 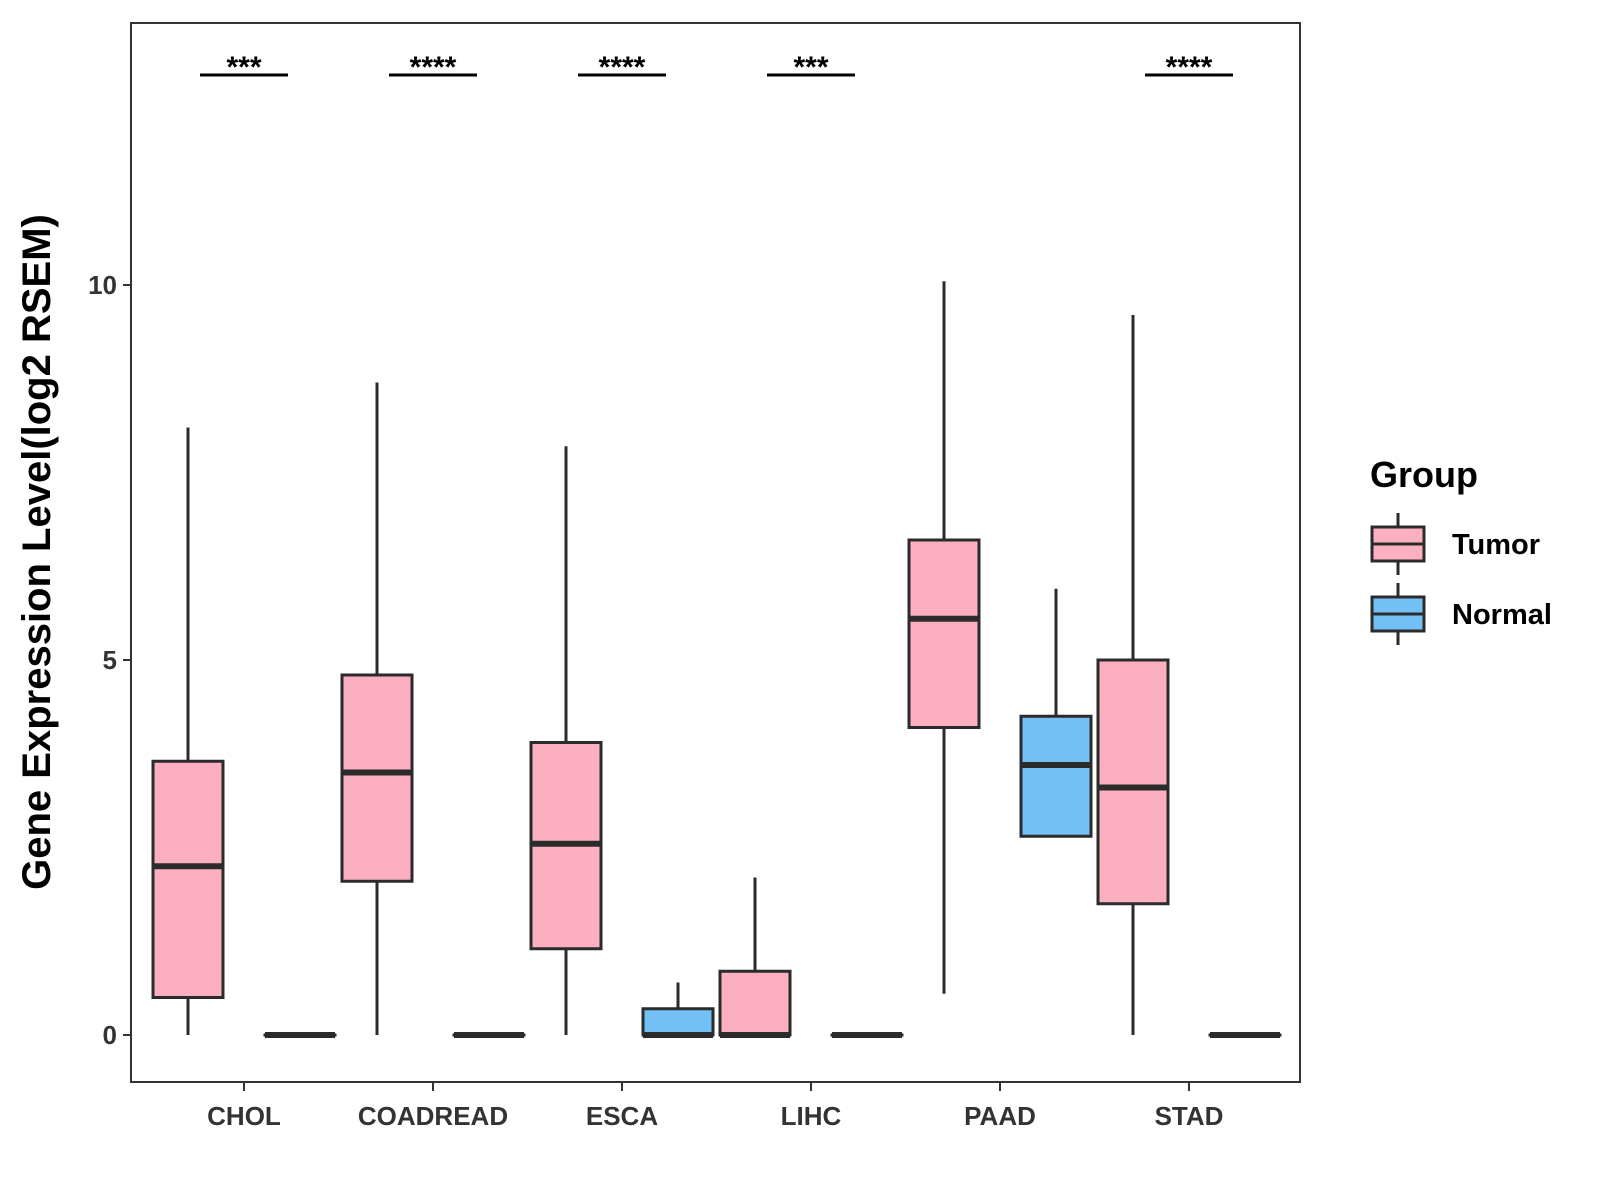 I want to click on y-axis: 0 5 10, so click(x=109, y=660).